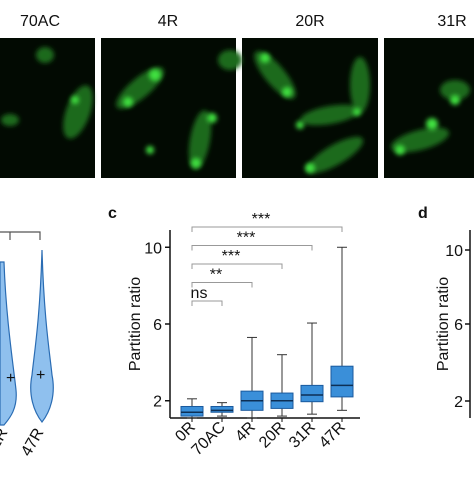 The height and width of the screenshot is (479, 474). What do you see at coordinates (168, 21) in the screenshot?
I see `panel-label: 4R` at bounding box center [168, 21].